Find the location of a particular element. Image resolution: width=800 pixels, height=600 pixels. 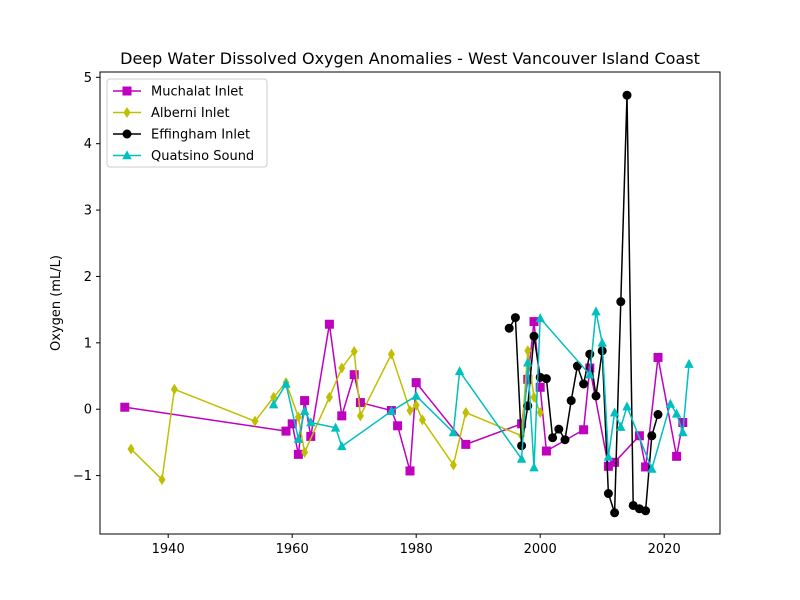

x-axis: 1940 1960 1980 2000 2020 is located at coordinates (416, 545).